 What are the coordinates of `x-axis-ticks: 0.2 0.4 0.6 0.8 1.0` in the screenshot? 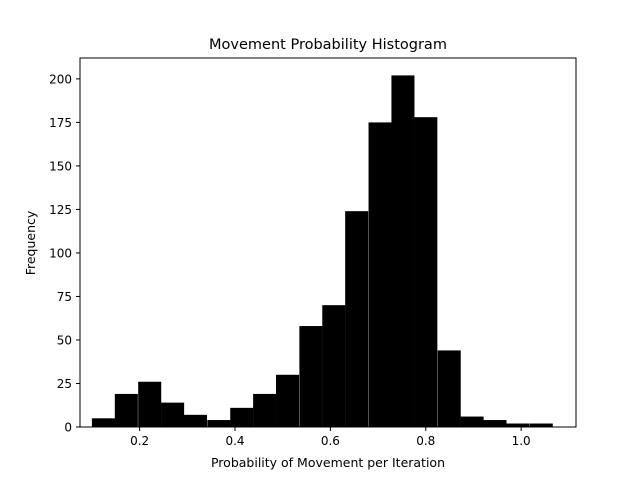 It's located at (330, 437).